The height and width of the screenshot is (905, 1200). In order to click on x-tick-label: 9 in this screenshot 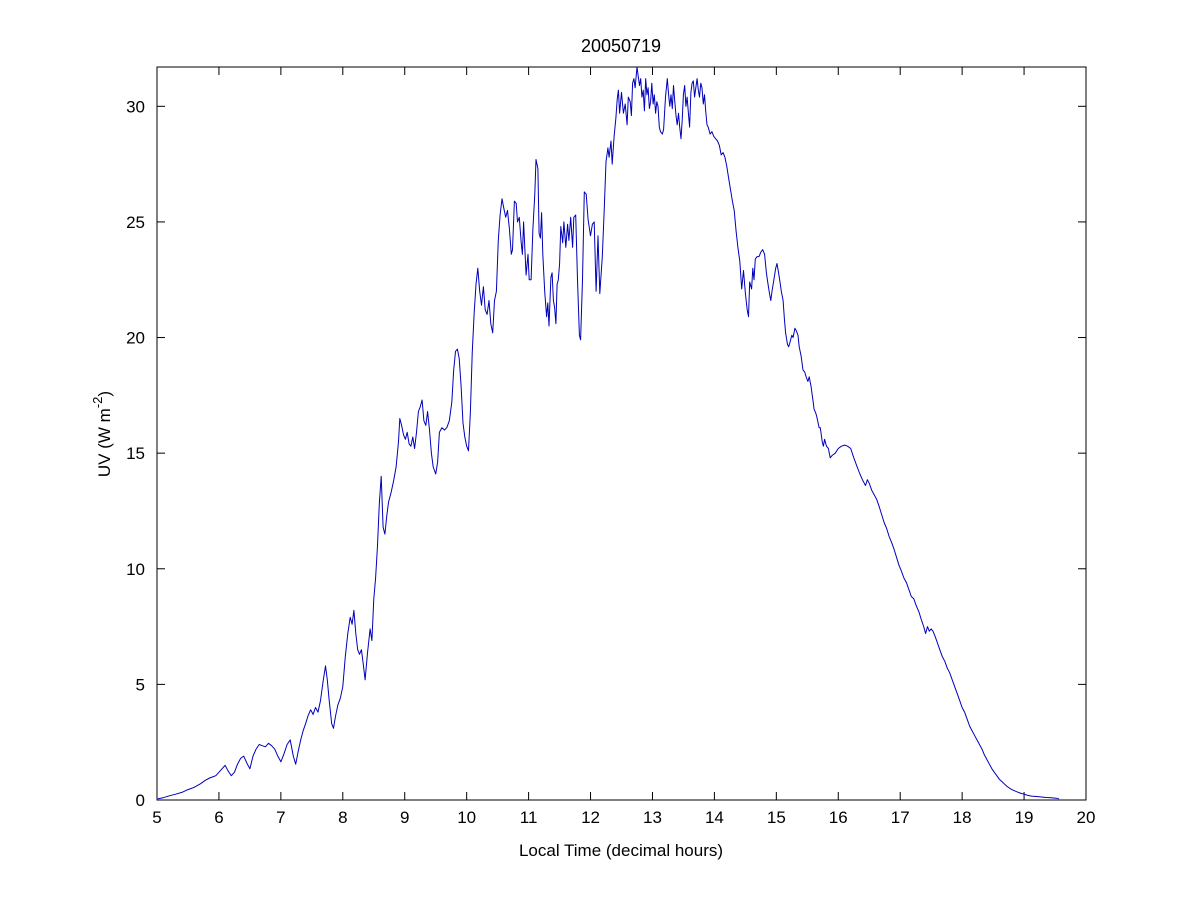, I will do `click(404, 817)`.